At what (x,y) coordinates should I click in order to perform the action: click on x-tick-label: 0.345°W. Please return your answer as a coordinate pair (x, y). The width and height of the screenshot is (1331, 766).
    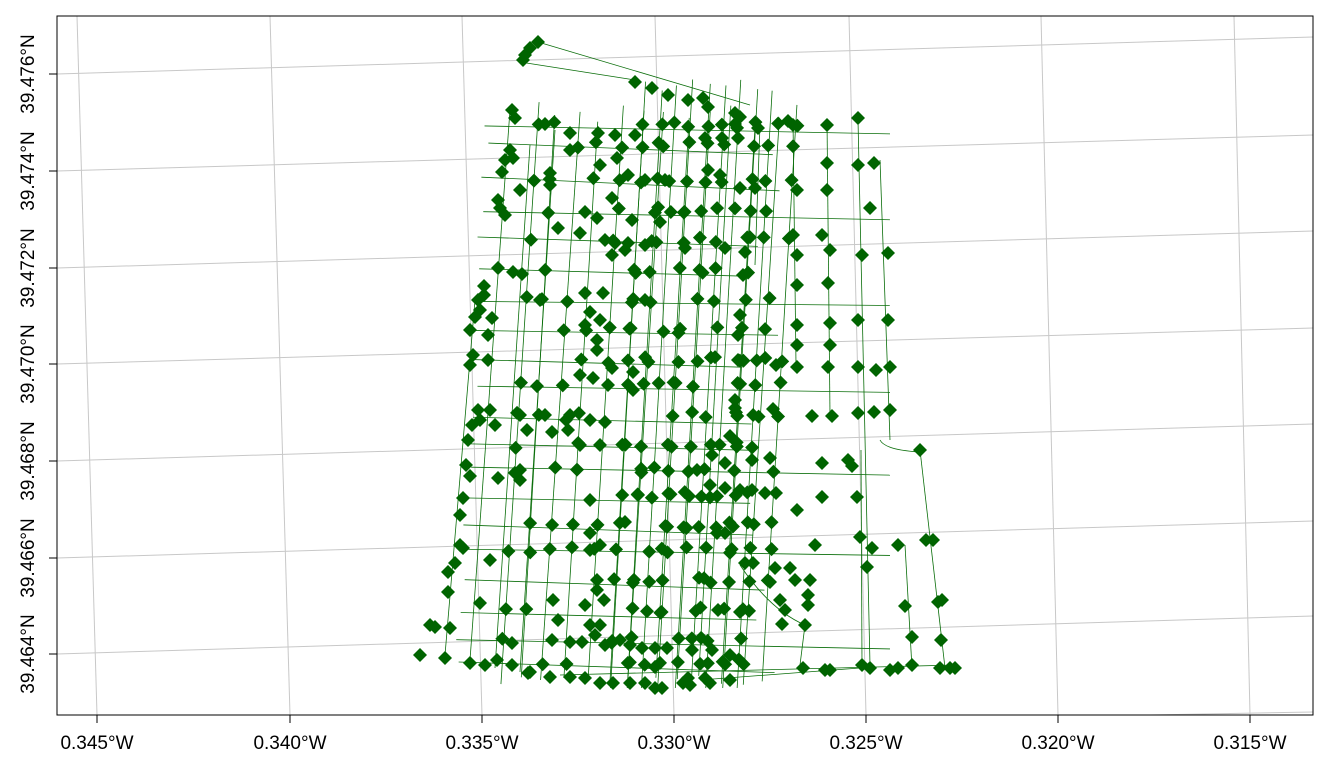
    Looking at the image, I should click on (96, 743).